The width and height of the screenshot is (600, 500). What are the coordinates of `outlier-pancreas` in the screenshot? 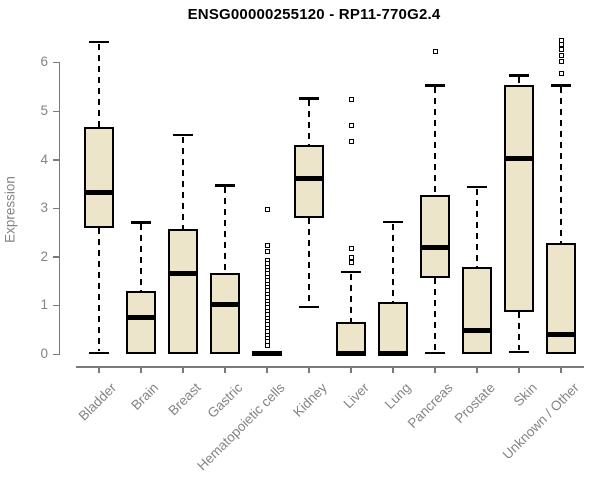 It's located at (435, 52).